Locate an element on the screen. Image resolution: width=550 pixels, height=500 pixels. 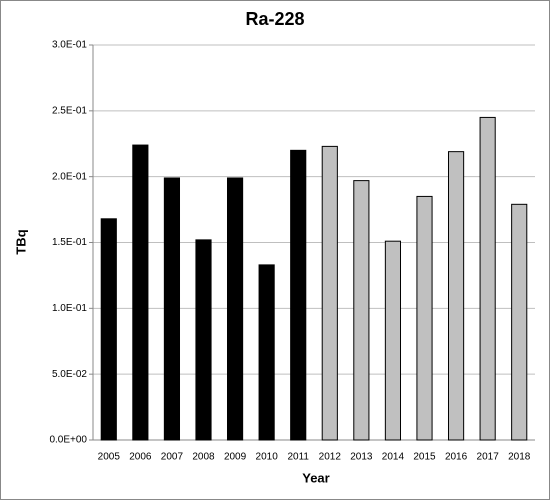
x-tick-label: 2007 is located at coordinates (172, 457).